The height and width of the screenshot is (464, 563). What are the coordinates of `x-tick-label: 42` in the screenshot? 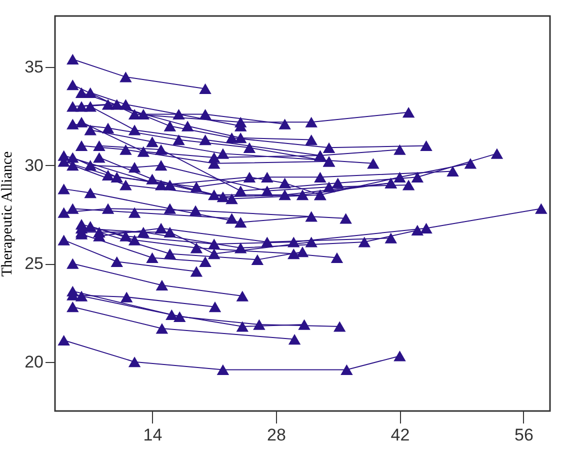 It's located at (400, 435).